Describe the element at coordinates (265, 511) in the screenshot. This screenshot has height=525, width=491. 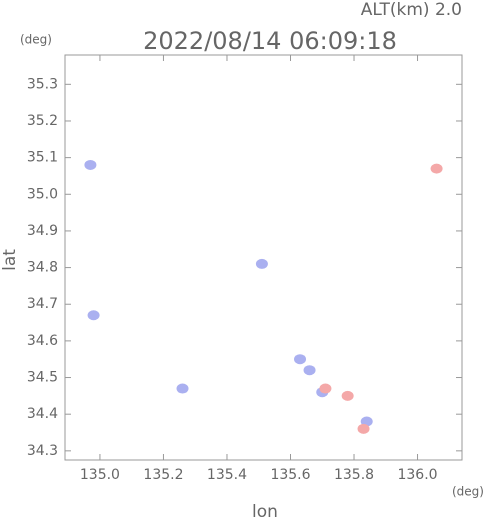
I see `x-axis-label: lon` at that location.